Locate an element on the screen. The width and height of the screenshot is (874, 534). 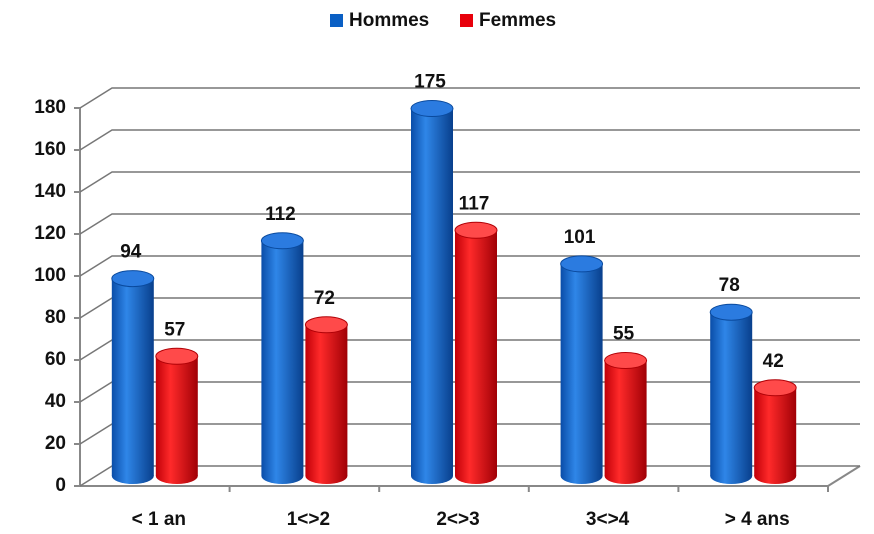
x-tick-label: < 1 an is located at coordinates (159, 519).